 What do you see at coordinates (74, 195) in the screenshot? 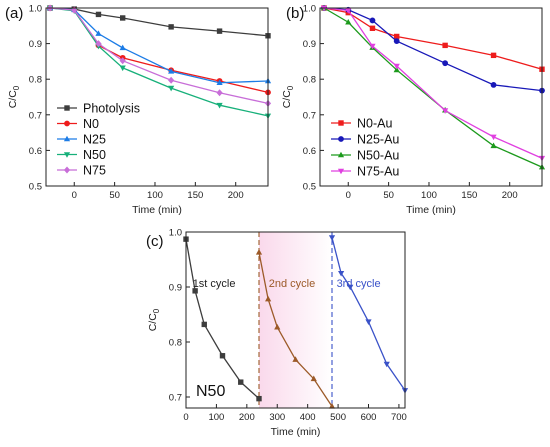
I see `x-tick-label-a: 0` at bounding box center [74, 195].